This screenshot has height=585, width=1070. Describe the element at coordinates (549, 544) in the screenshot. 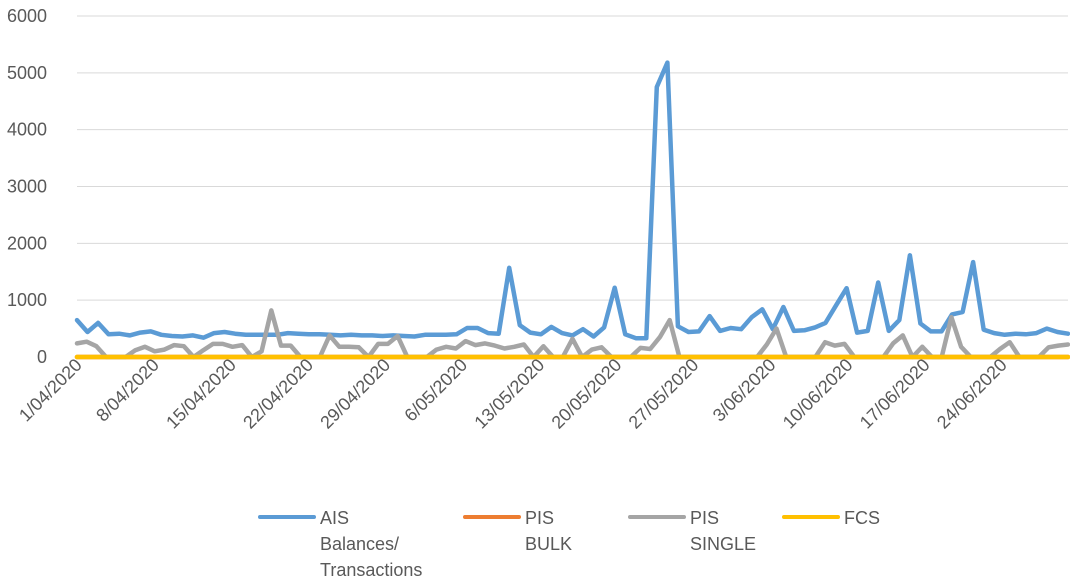

I see `legend-label-pis-bulk-line2: BULK` at that location.